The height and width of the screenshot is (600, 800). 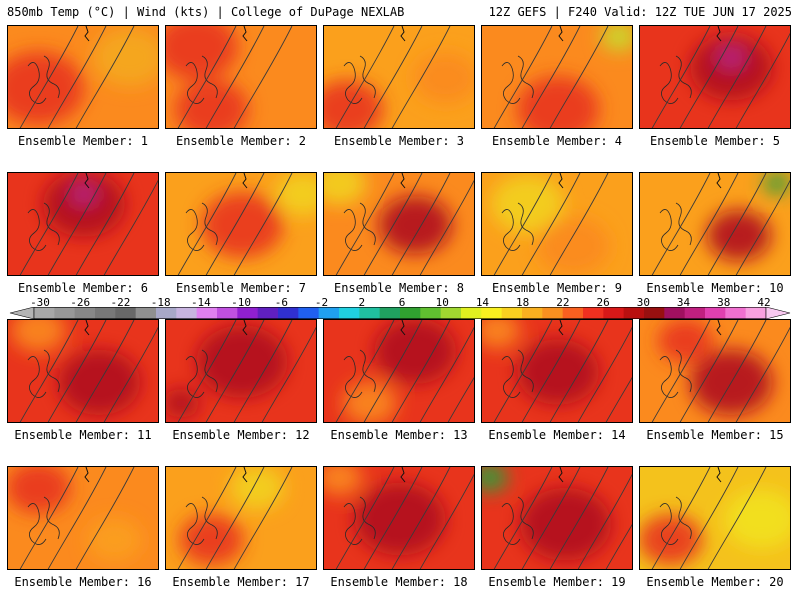 What do you see at coordinates (241, 435) in the screenshot?
I see `ensemble-member-label: Ensemble Member: 12` at bounding box center [241, 435].